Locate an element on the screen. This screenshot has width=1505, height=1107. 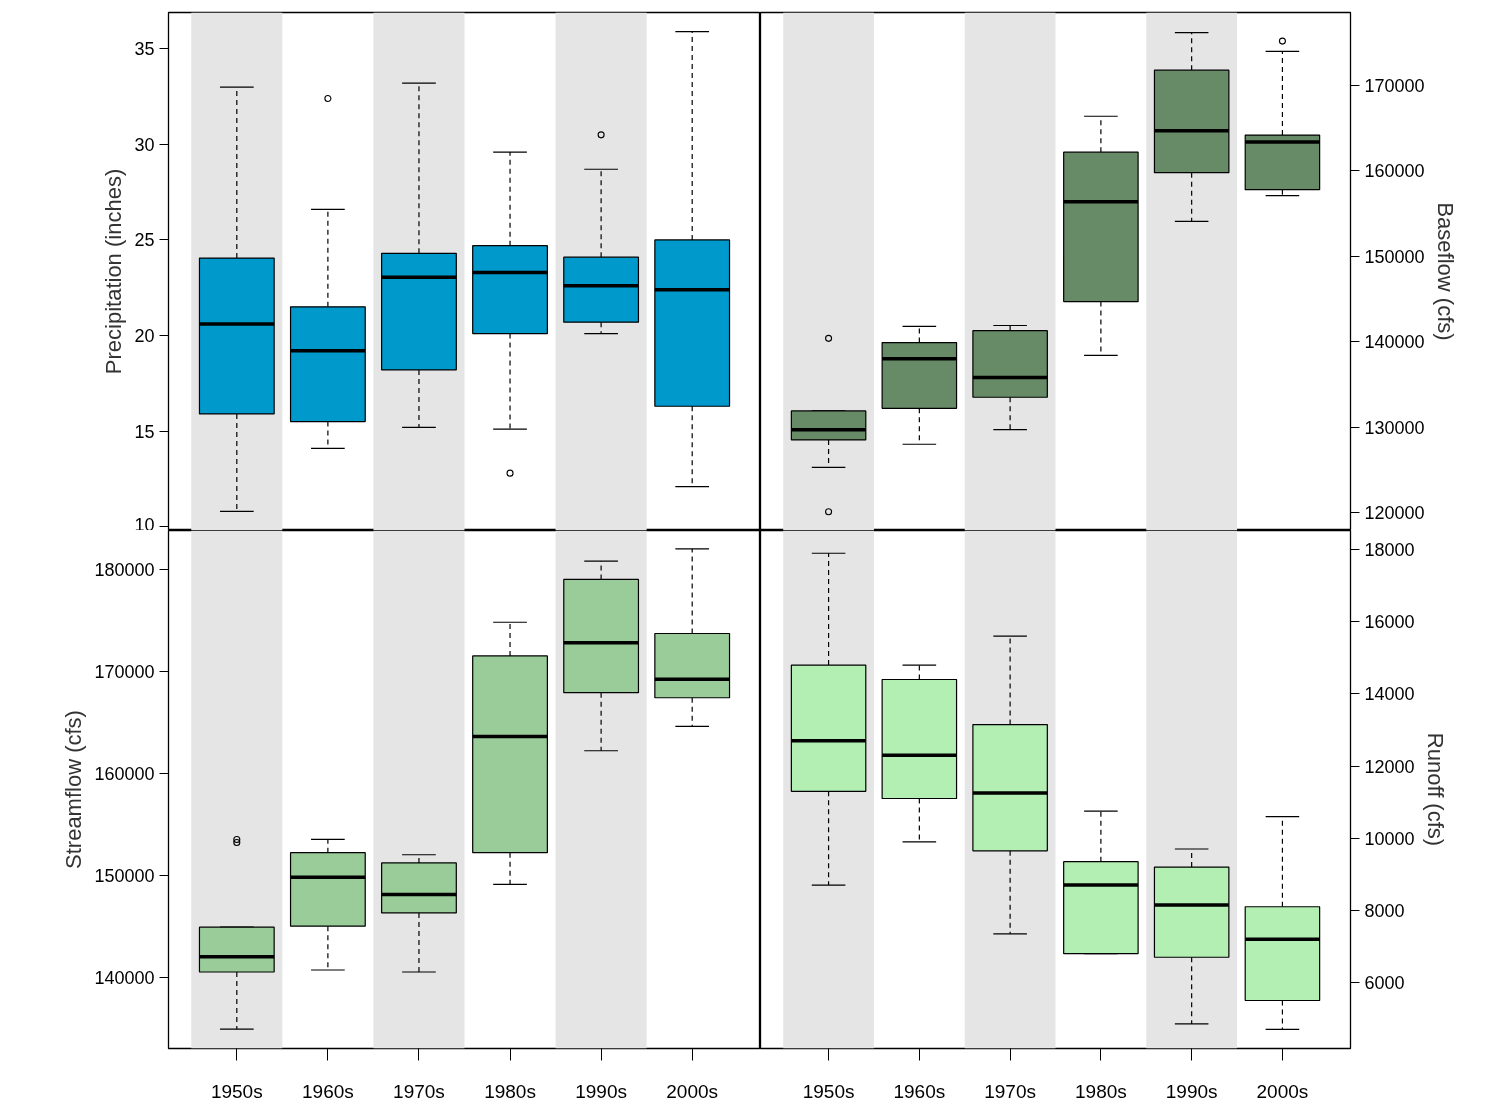
y2-tick-label: 140000 is located at coordinates (1394, 342).